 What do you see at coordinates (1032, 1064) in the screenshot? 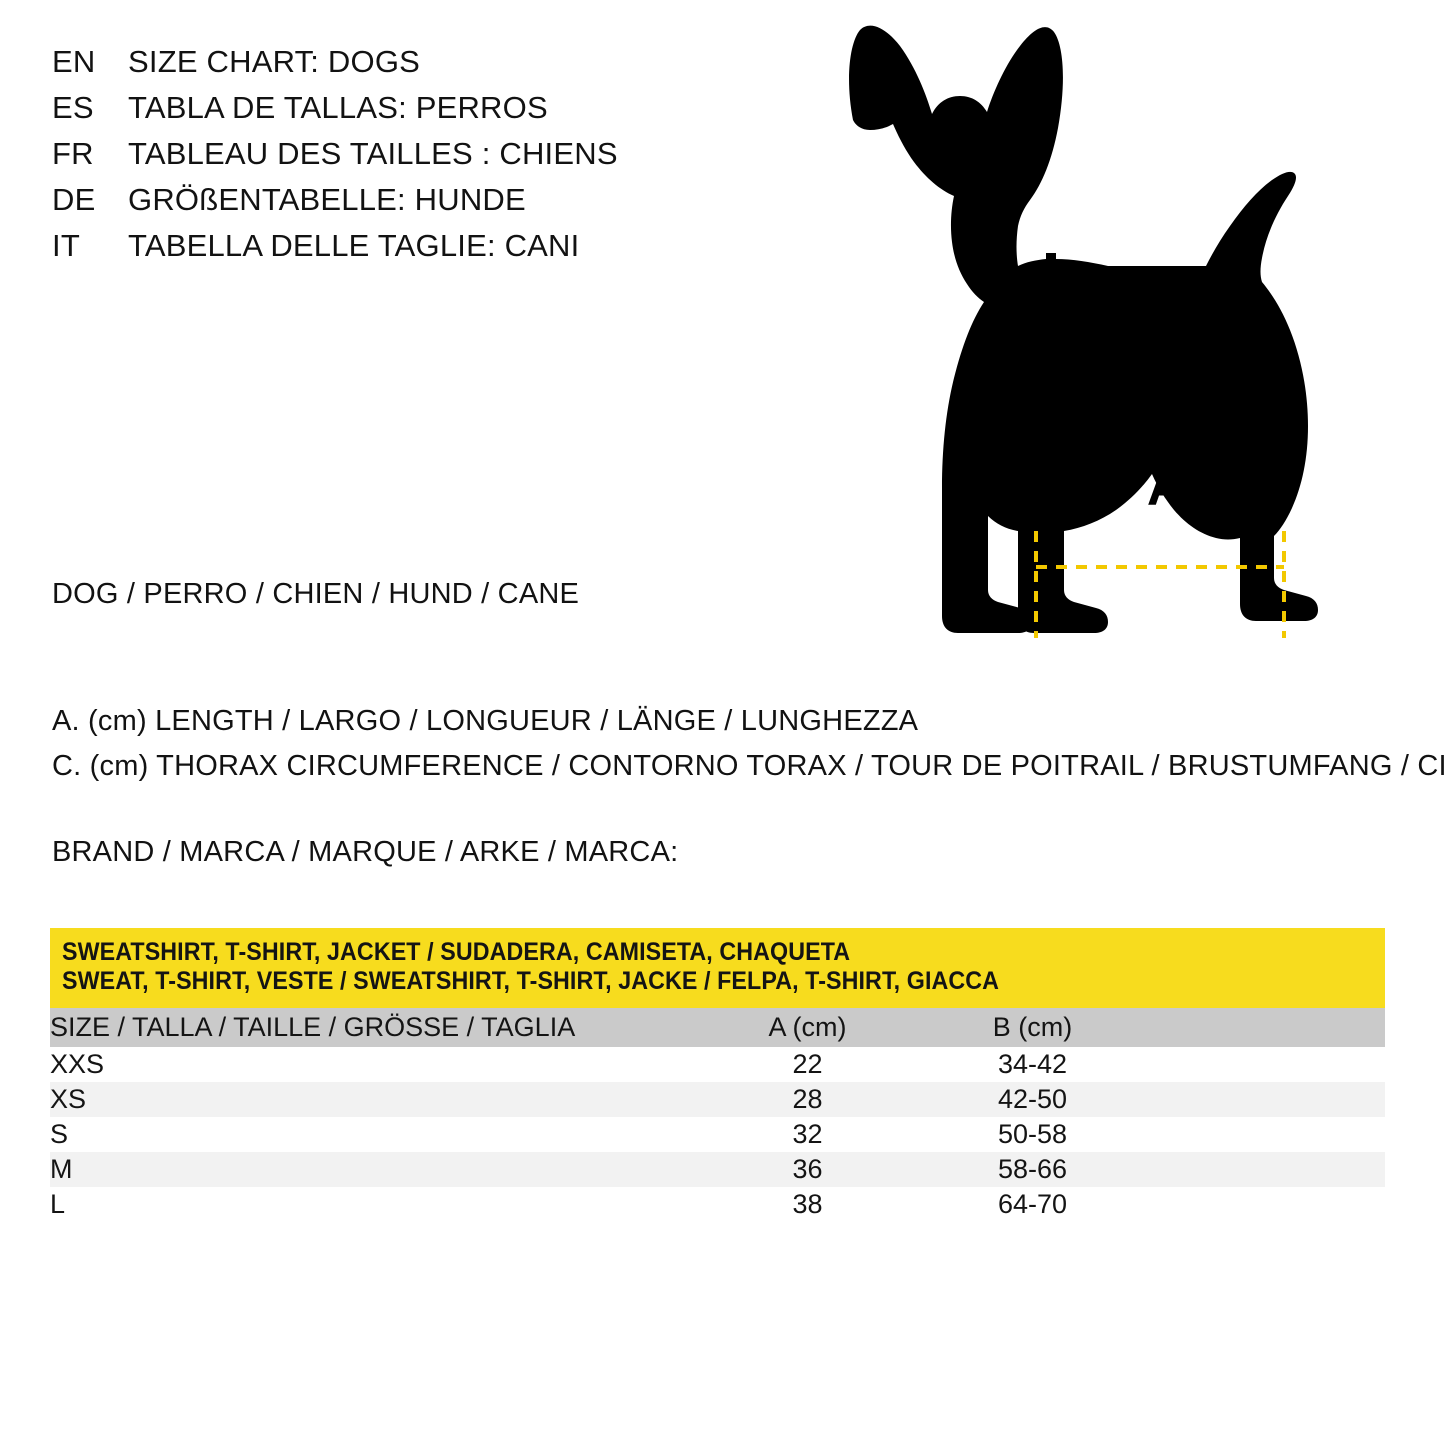
I see `cell-b: 34-42` at bounding box center [1032, 1064].